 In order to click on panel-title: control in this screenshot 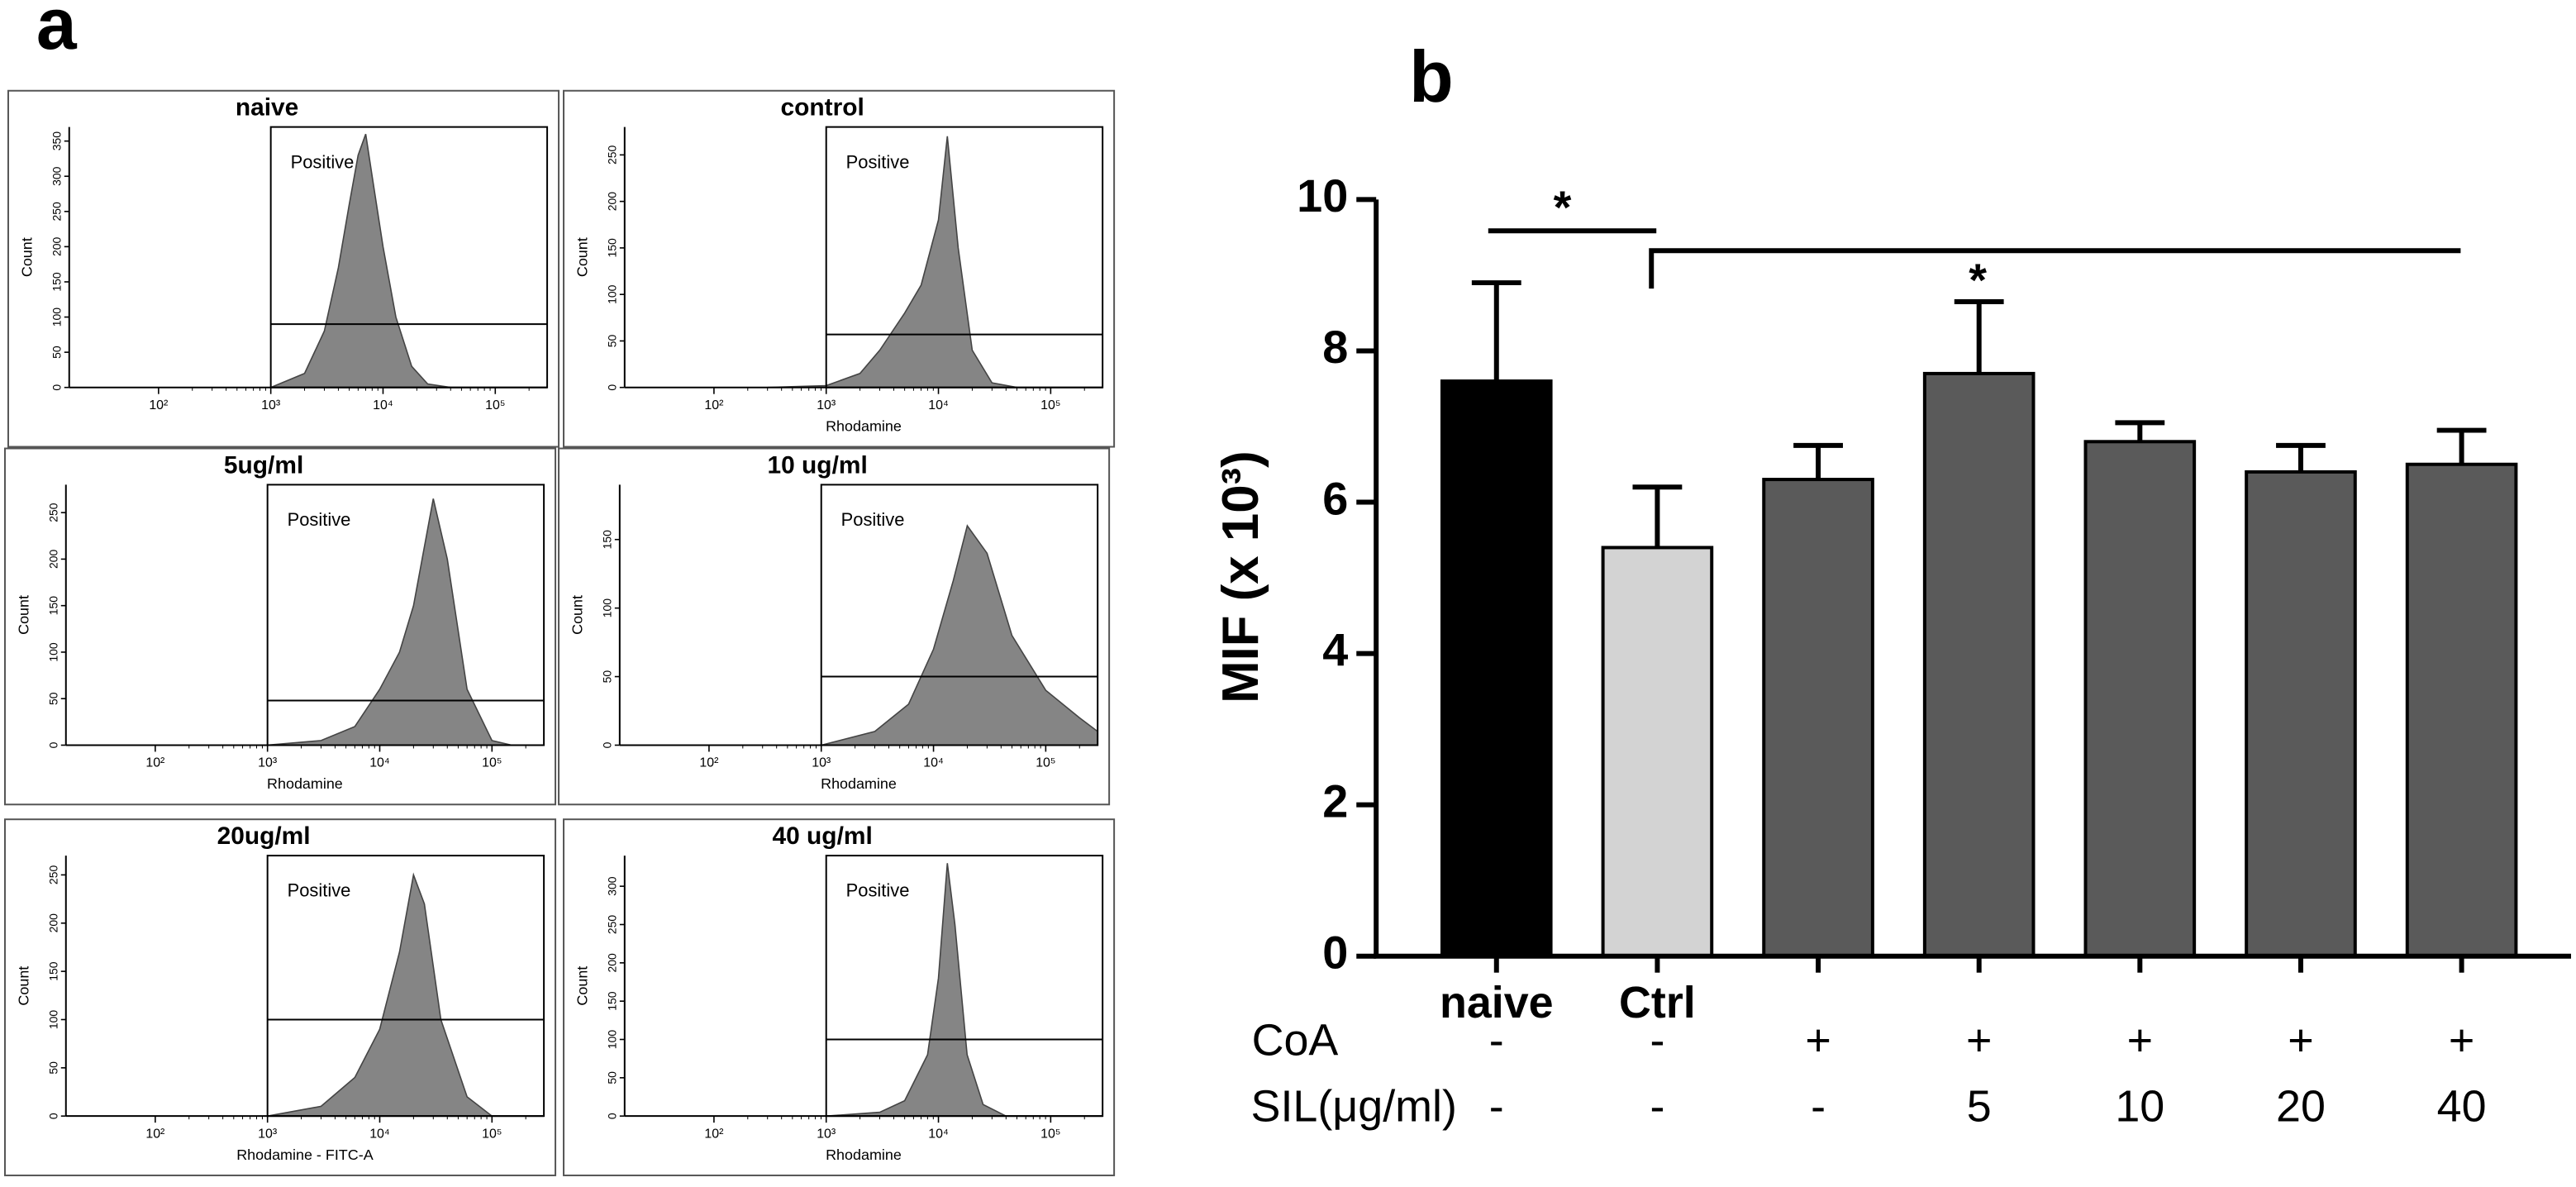, I will do `click(822, 108)`.